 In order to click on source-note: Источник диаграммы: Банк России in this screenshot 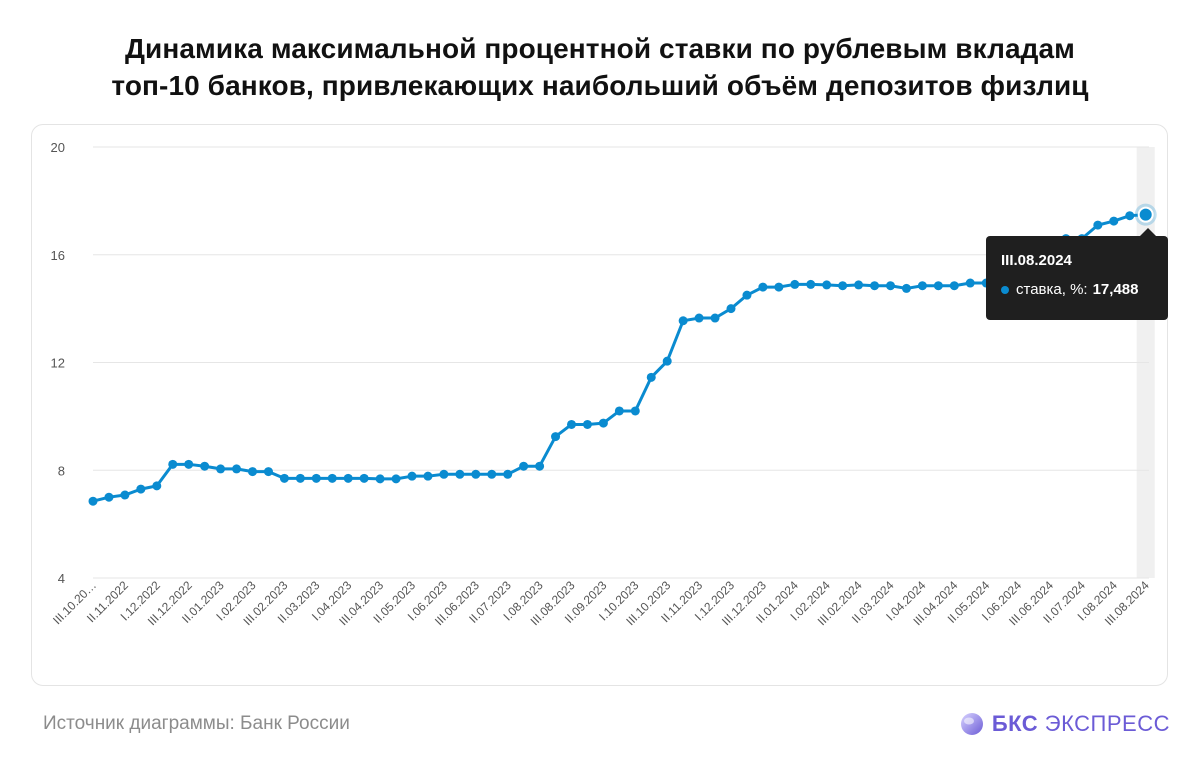, I will do `click(196, 723)`.